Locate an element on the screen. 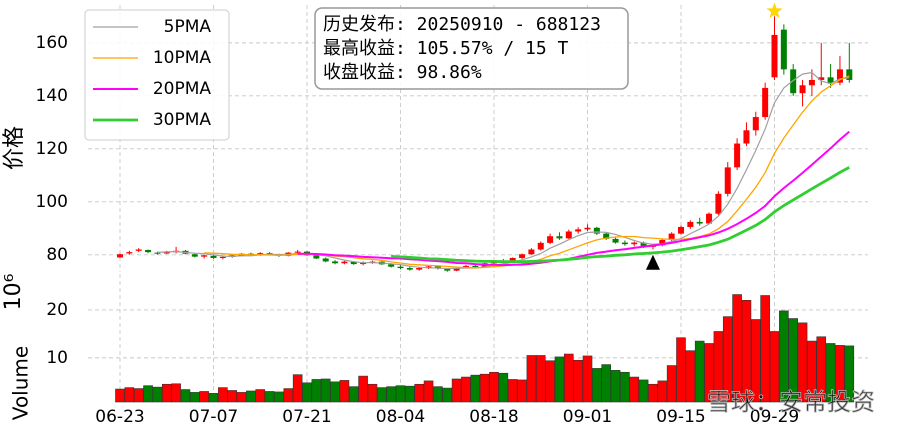  x-tick-label: 09-29 is located at coordinates (774, 417).